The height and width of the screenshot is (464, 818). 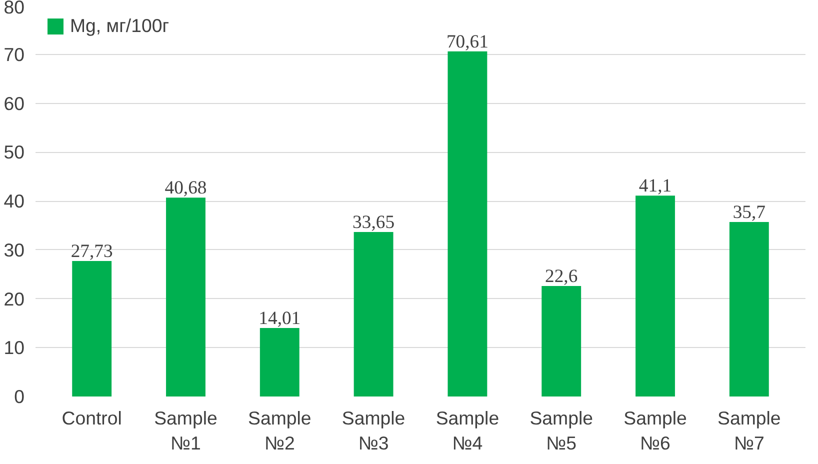 I want to click on data-label: 70,61, so click(x=467, y=41).